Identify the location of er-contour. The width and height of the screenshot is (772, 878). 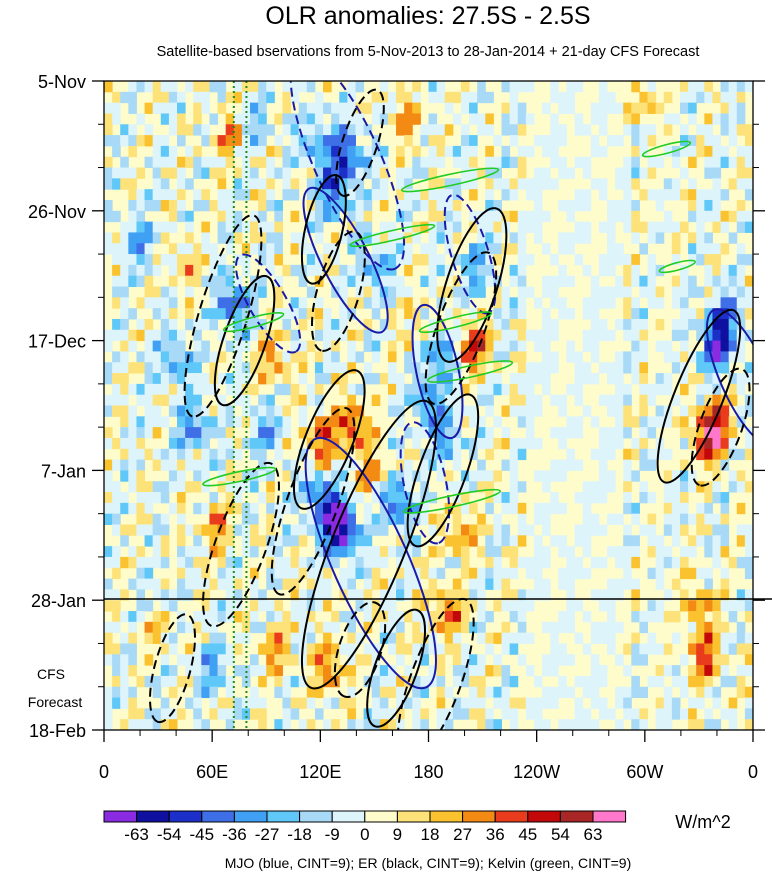
(172, 668).